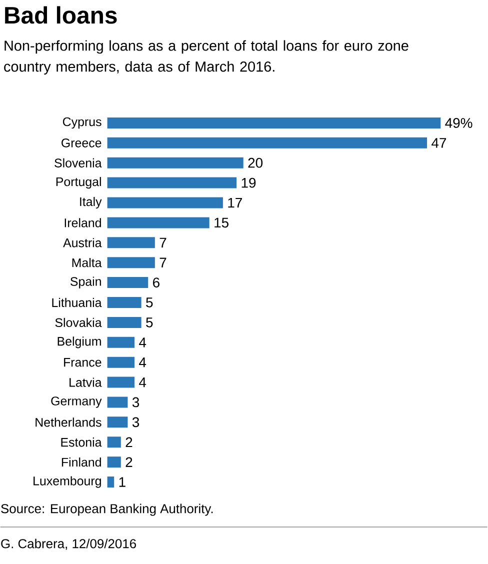  What do you see at coordinates (68, 544) in the screenshot?
I see `text: G. Cabrera, 12/09/2016` at bounding box center [68, 544].